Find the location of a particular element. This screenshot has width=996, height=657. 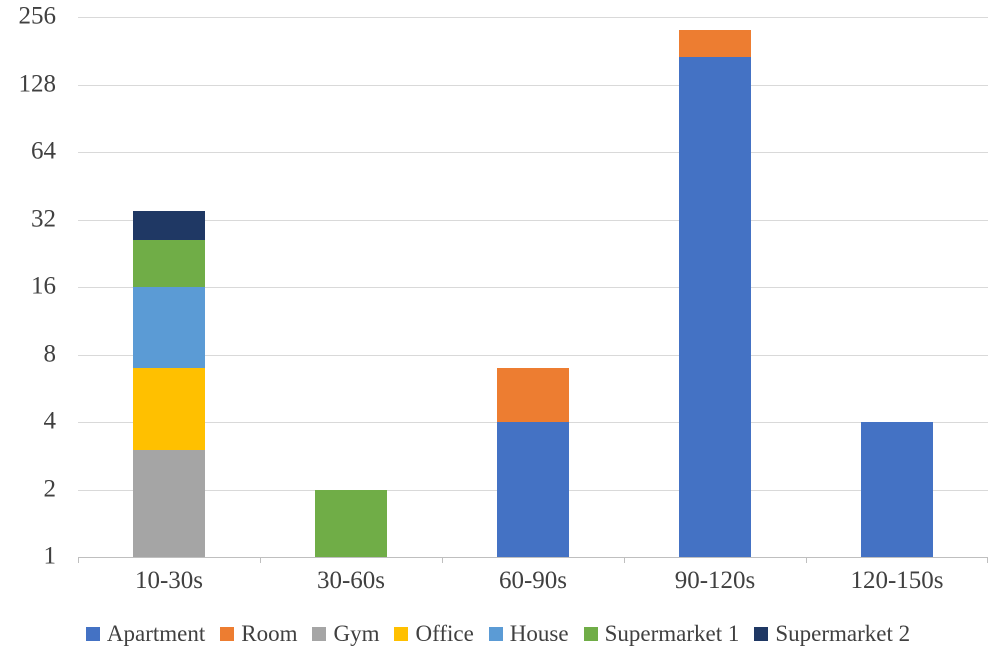

legend-item-office: Office is located at coordinates (434, 634).